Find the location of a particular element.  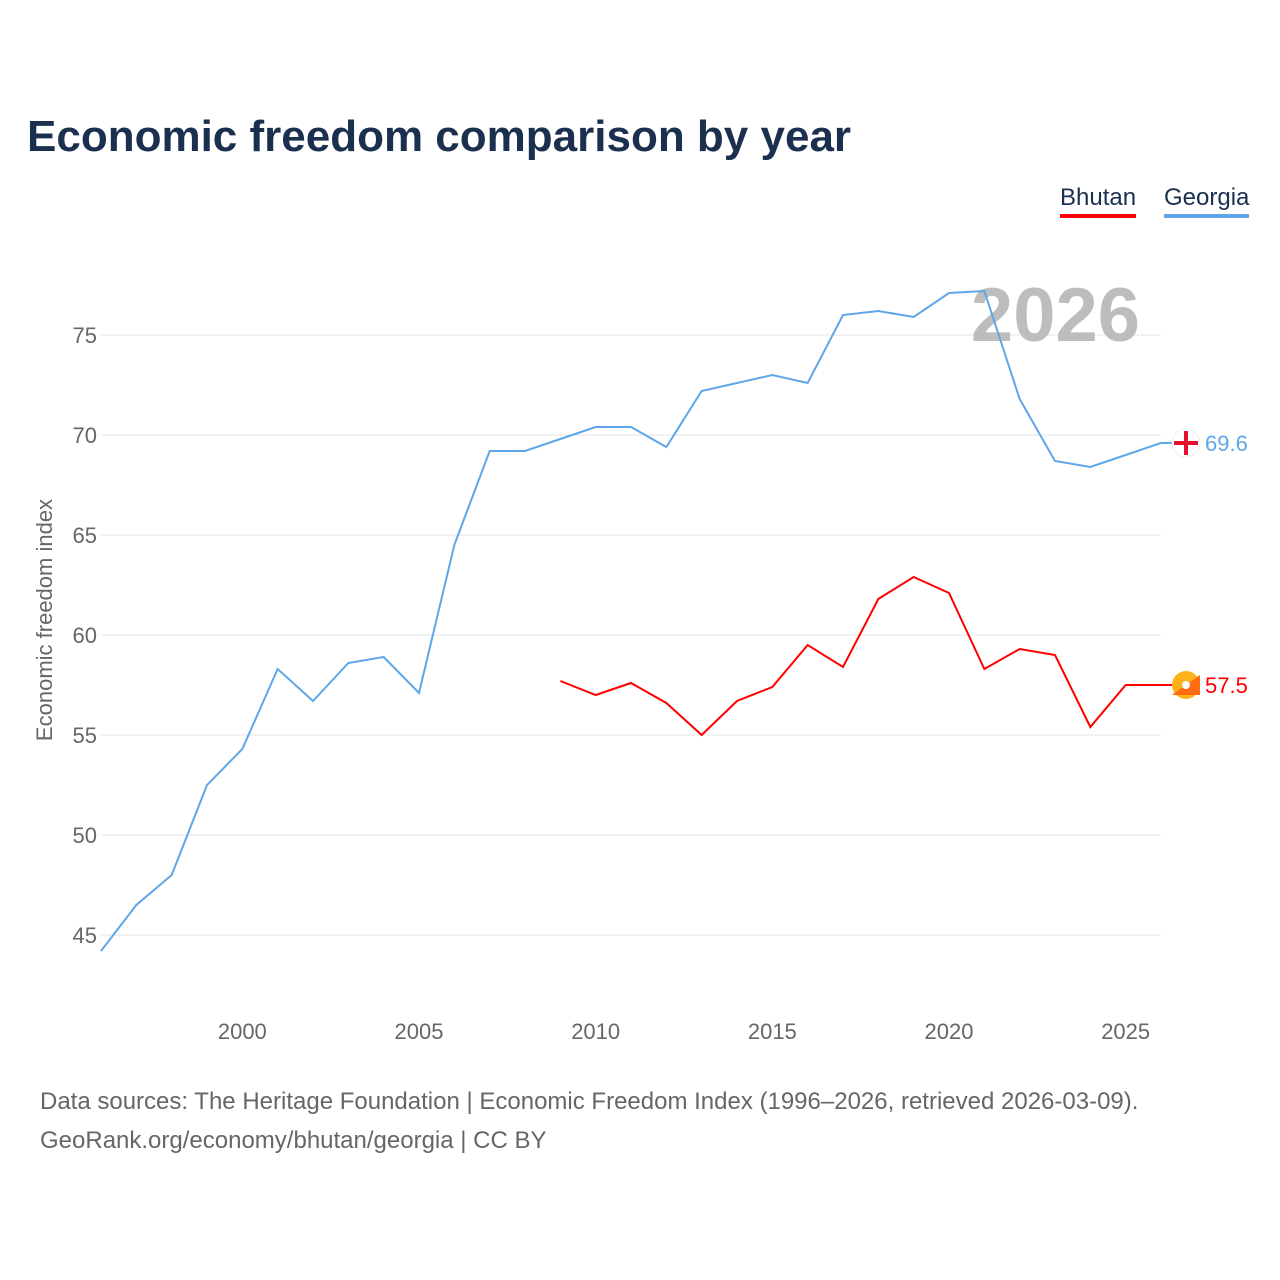

x-tick-label: 2015 is located at coordinates (772, 1031).